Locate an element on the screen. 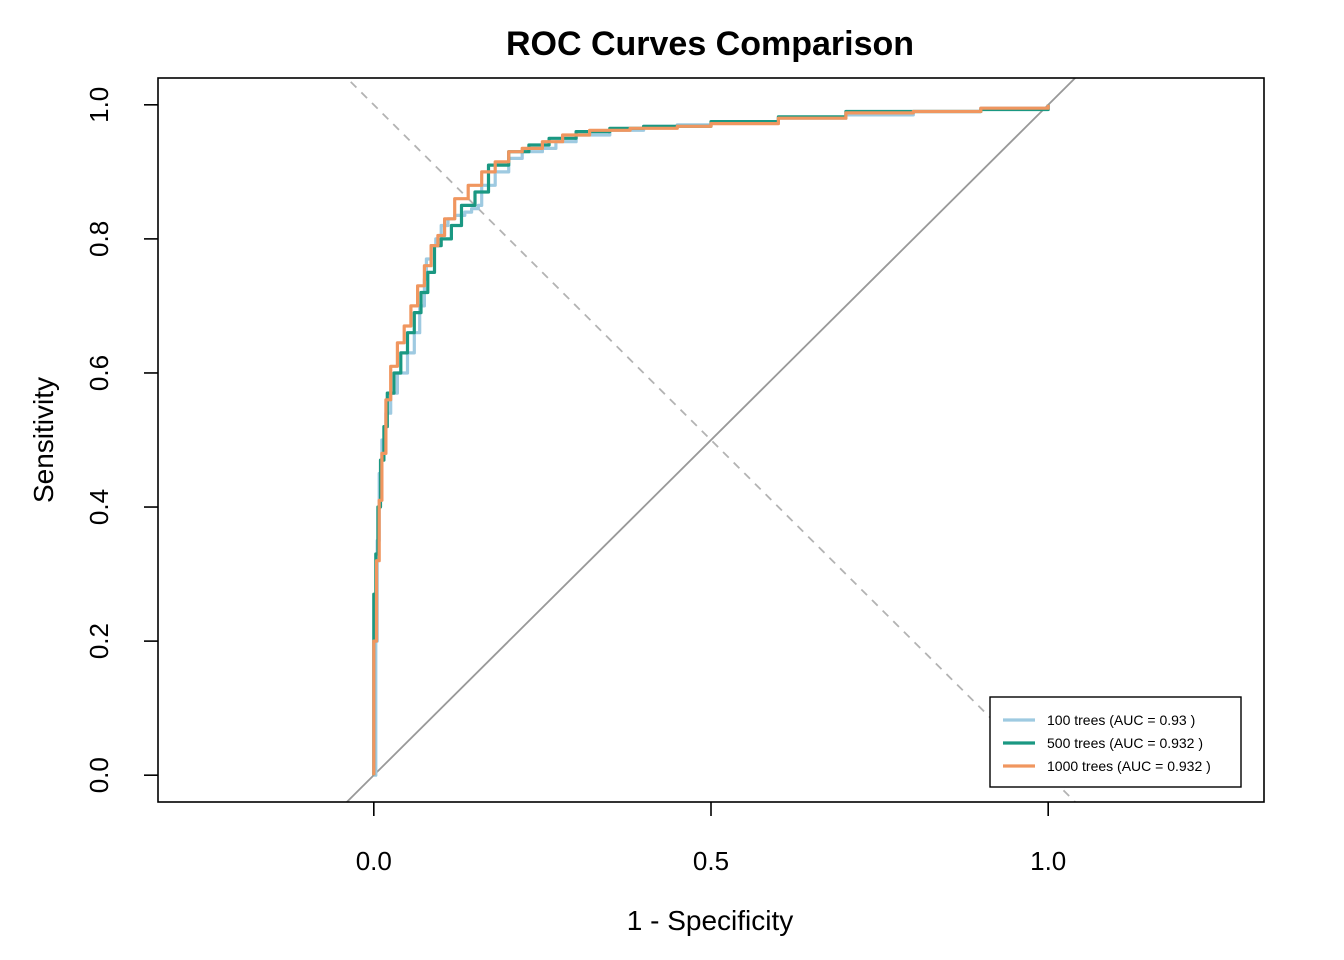 This screenshot has height=960, width=1344. x-axis: 0.0 0.5 1.0 is located at coordinates (711, 839).